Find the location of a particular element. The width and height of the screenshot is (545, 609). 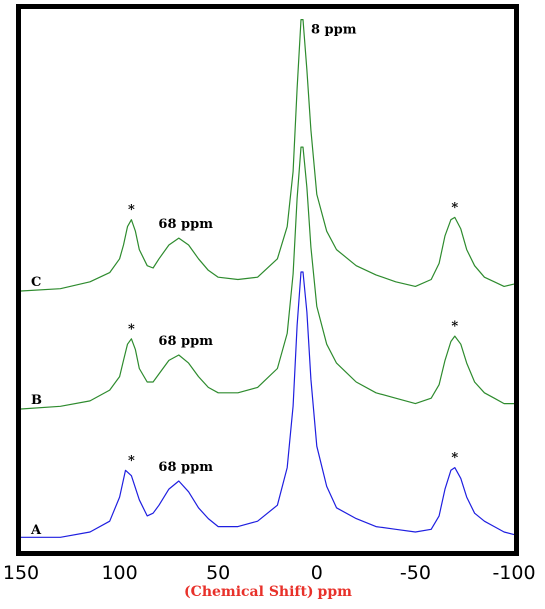

x-axis-label-bracketed: (Chemical Shift) is located at coordinates (249, 592).